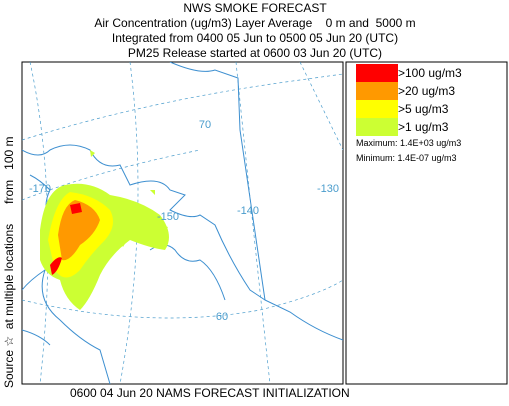 This screenshot has height=406, width=509. What do you see at coordinates (168, 217) in the screenshot?
I see `graticule-label: -150` at bounding box center [168, 217].